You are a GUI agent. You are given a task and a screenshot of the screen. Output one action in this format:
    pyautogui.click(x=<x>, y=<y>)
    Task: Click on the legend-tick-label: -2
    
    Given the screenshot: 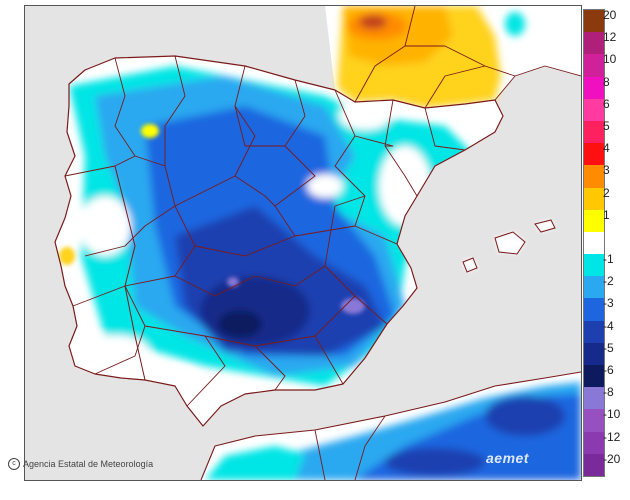 What is the action you would take?
    pyautogui.click(x=608, y=281)
    